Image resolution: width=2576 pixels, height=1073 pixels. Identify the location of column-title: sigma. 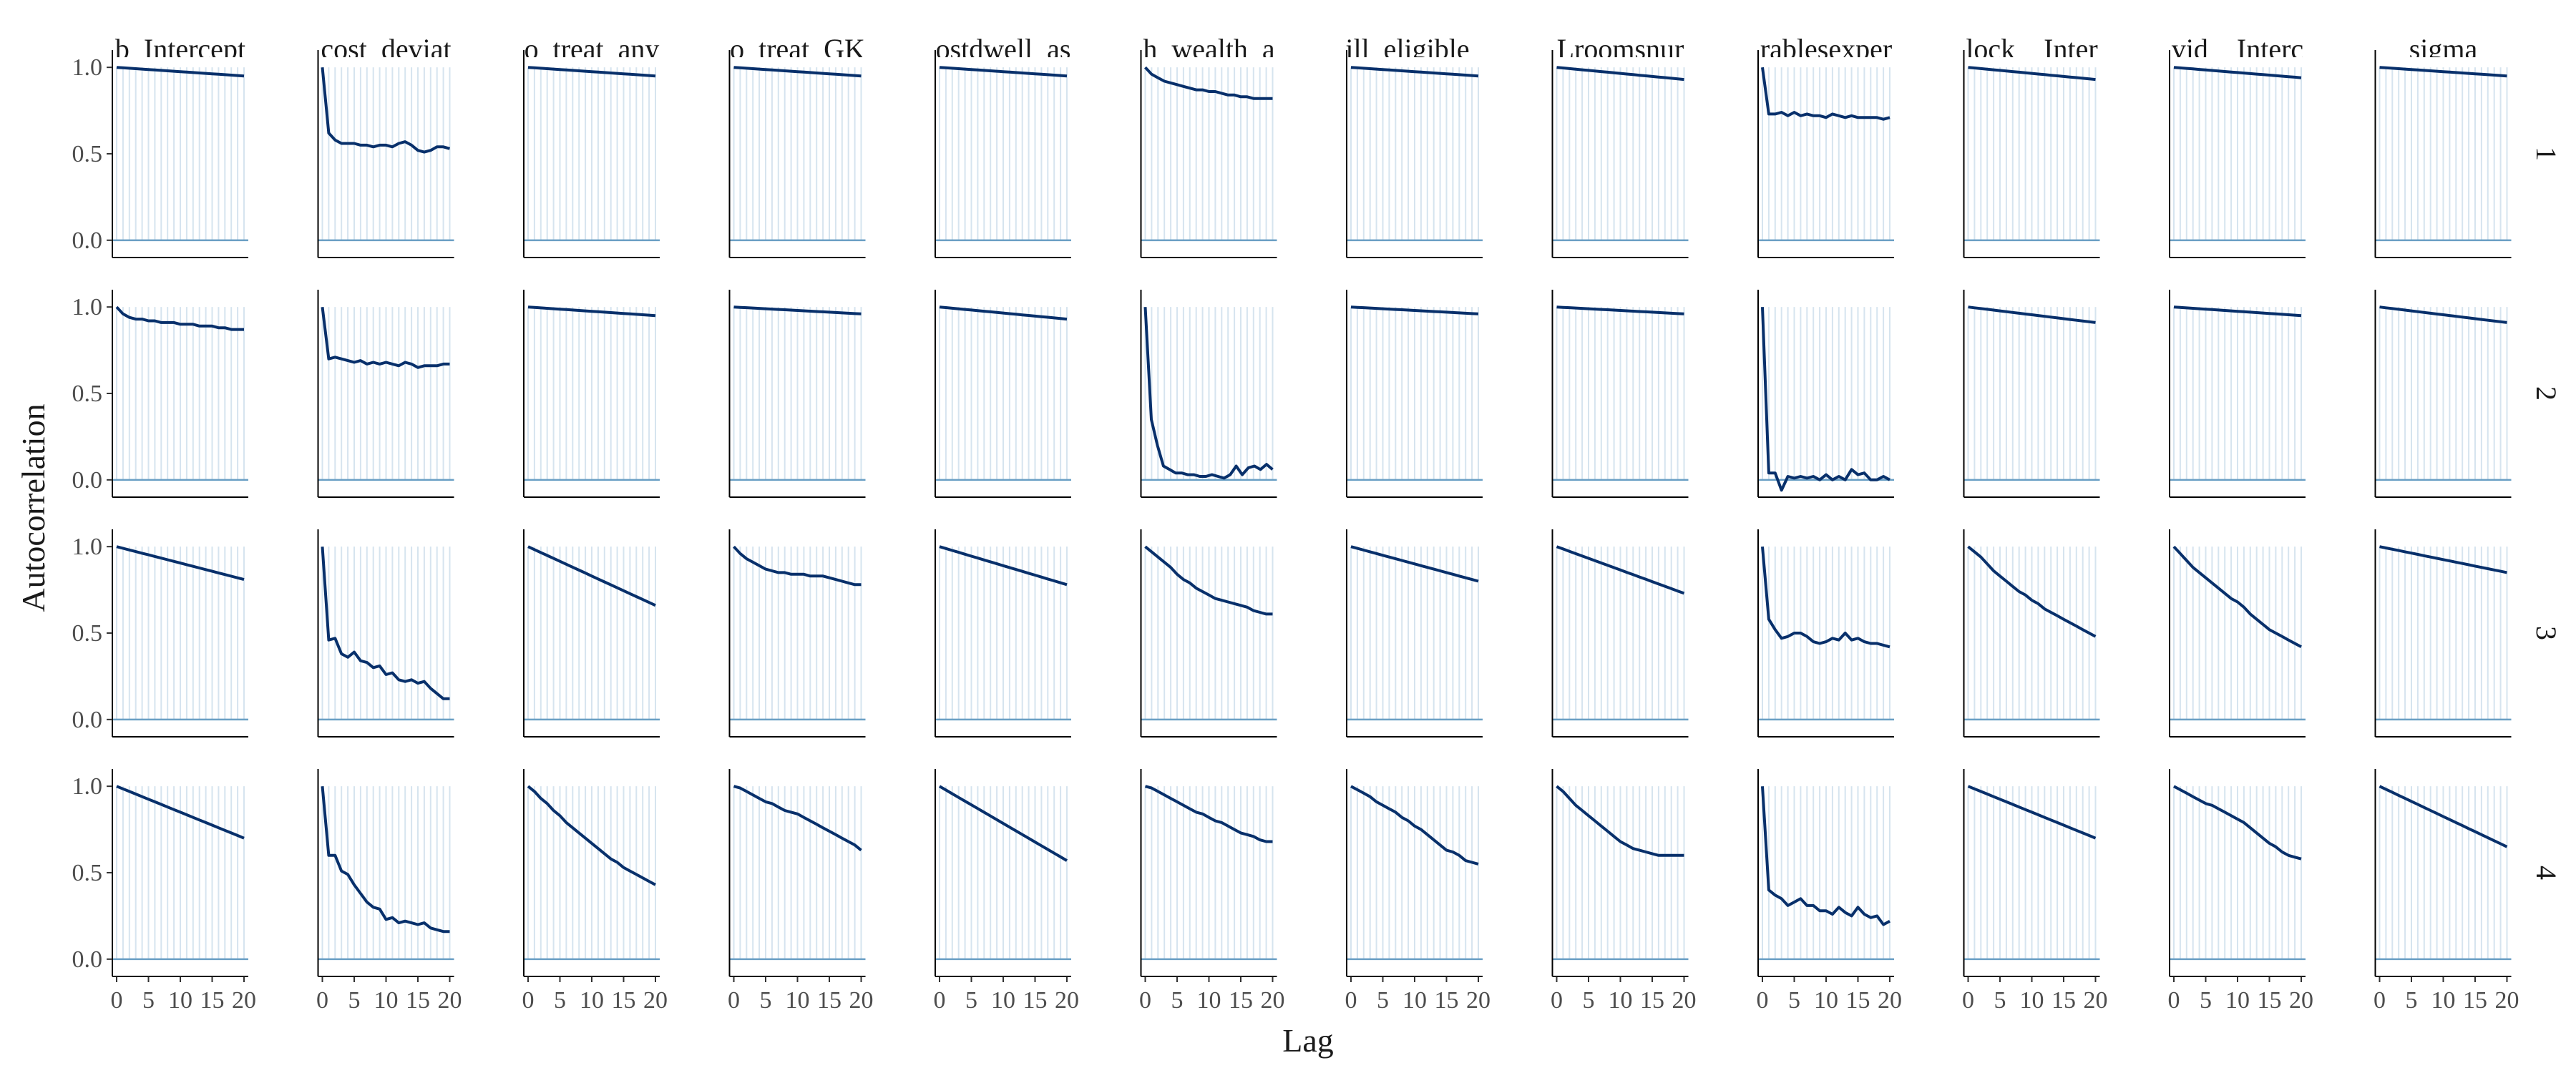
(2443, 49).